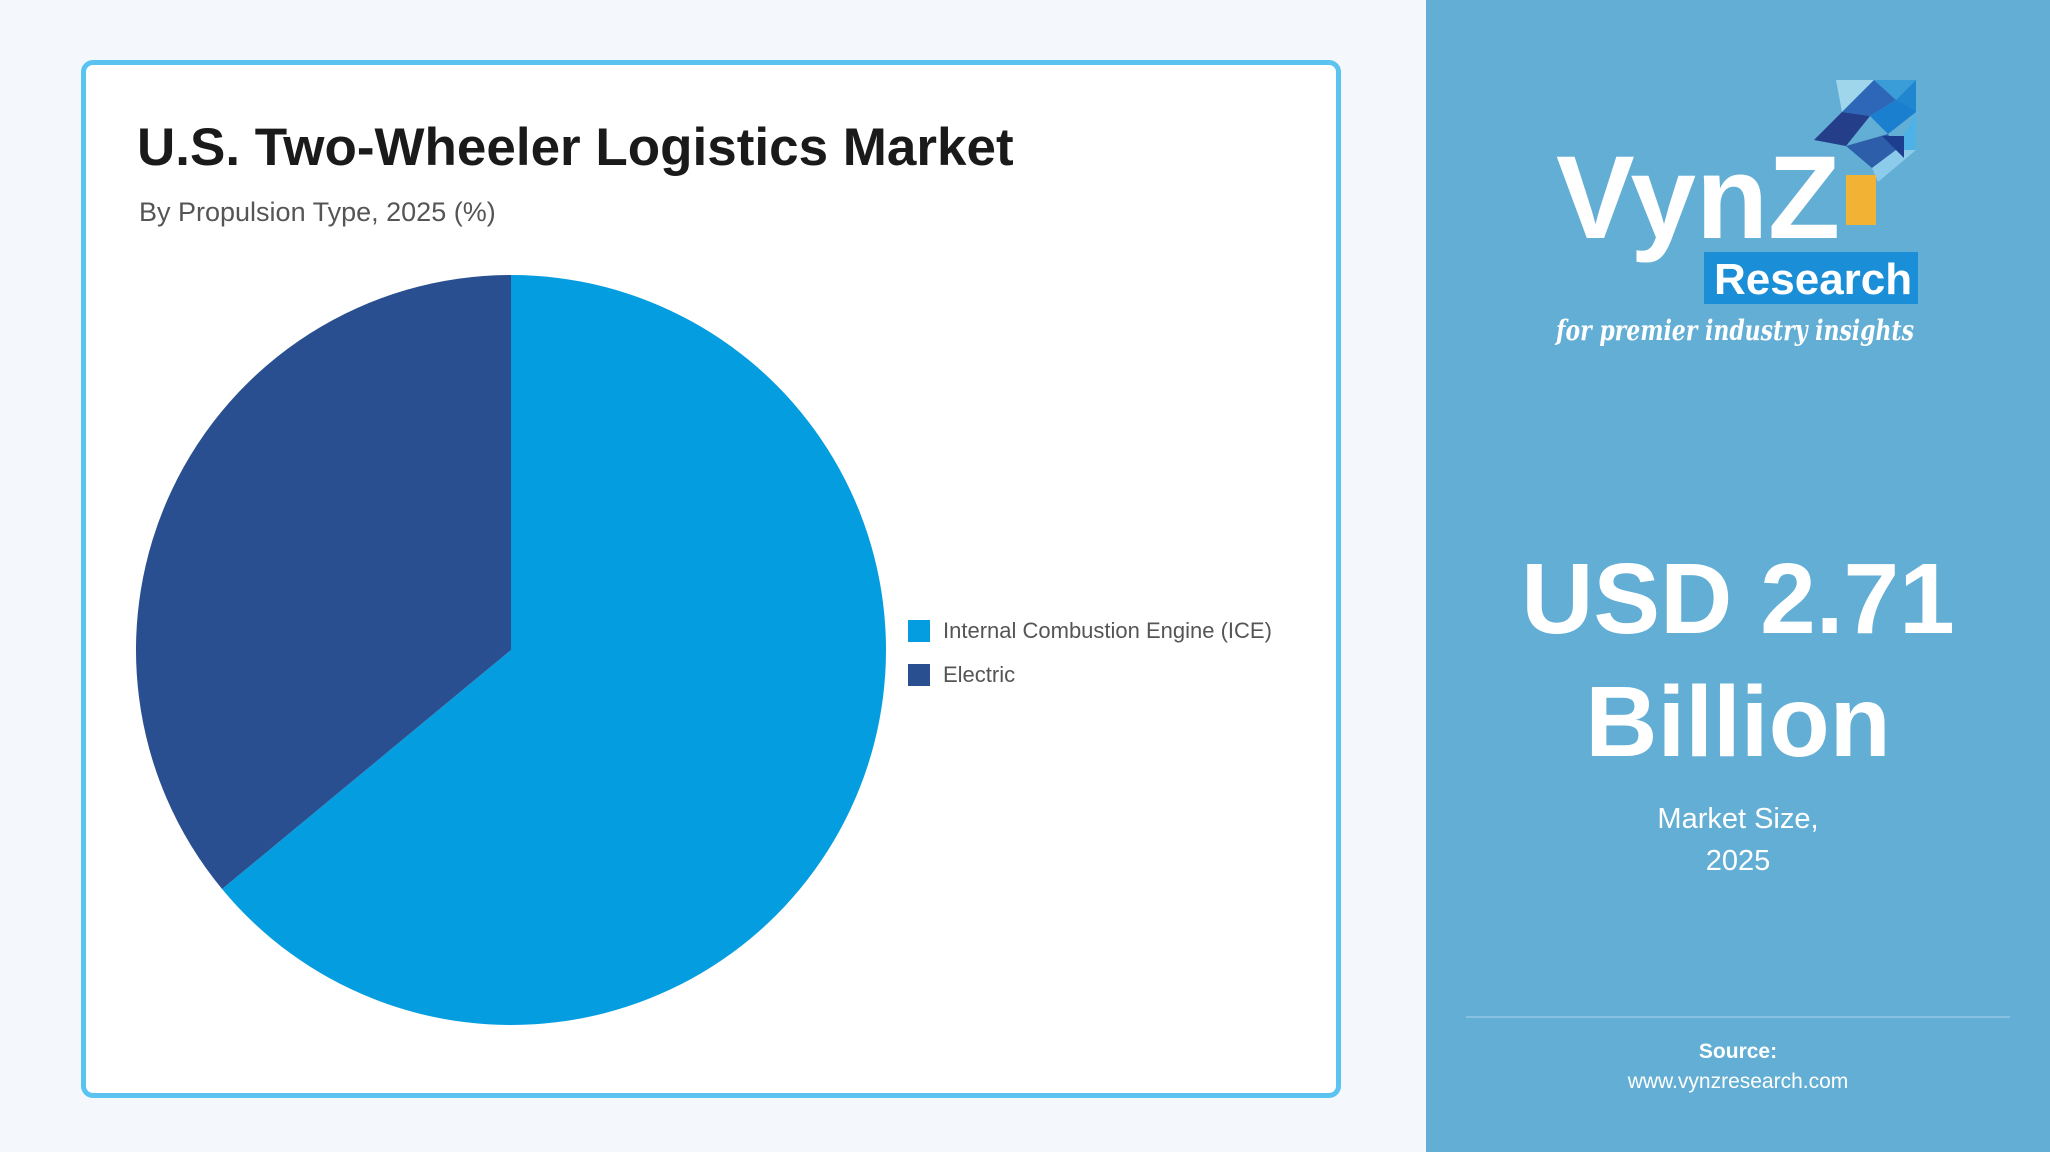 This screenshot has height=1152, width=2050. I want to click on chart-legend: Internal Combustion Engine (ICE) Electric, so click(1090, 652).